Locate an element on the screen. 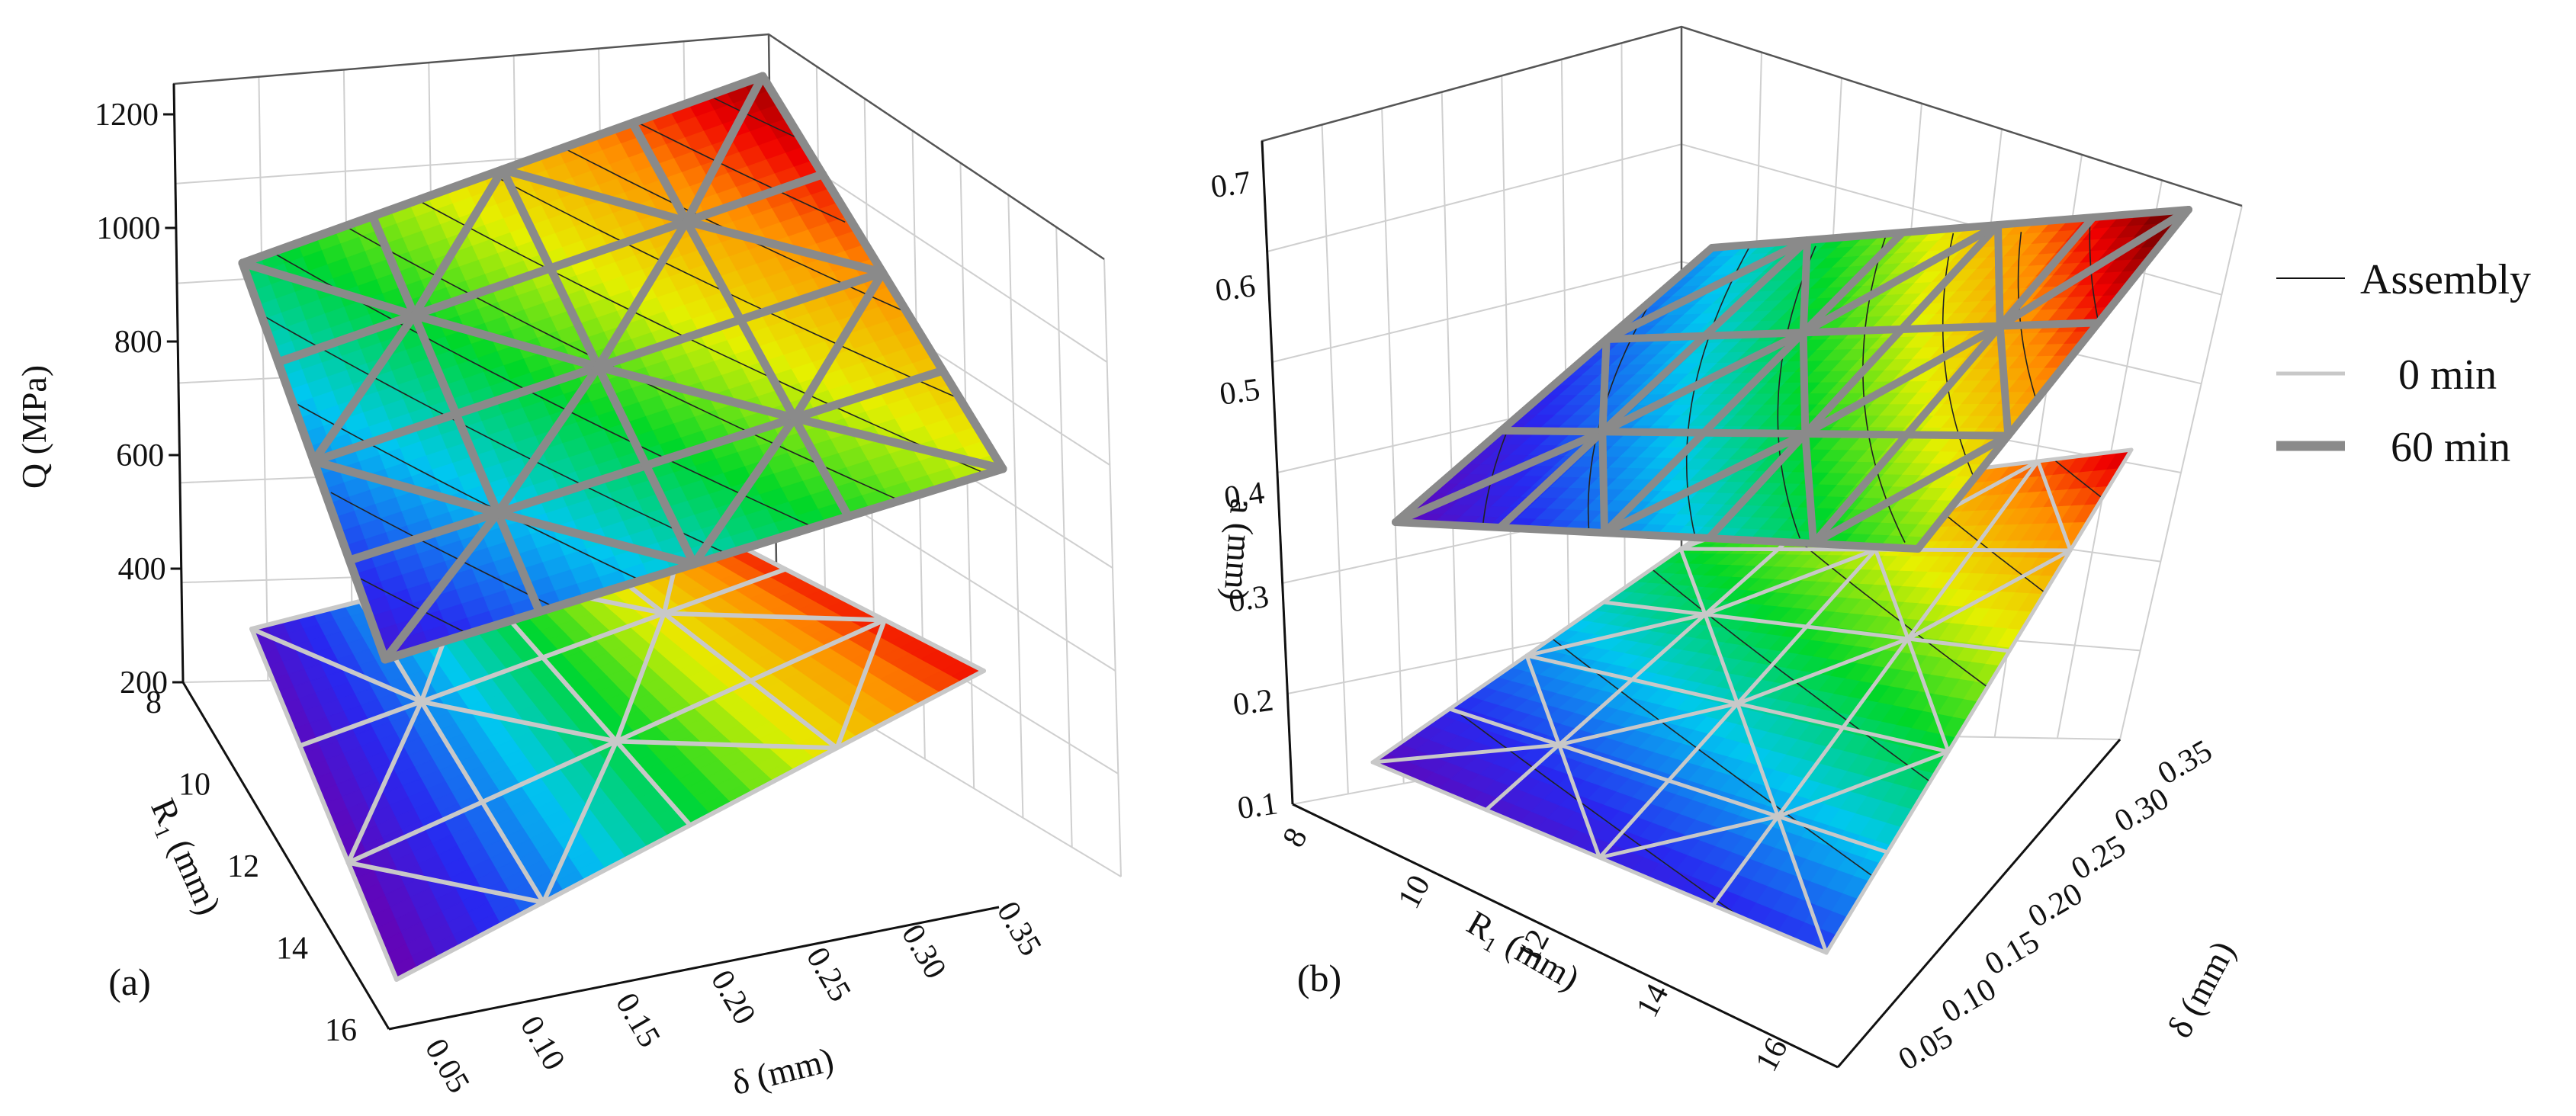 The width and height of the screenshot is (2576, 1116). z-tick-label: 0.4 is located at coordinates (1244, 496).